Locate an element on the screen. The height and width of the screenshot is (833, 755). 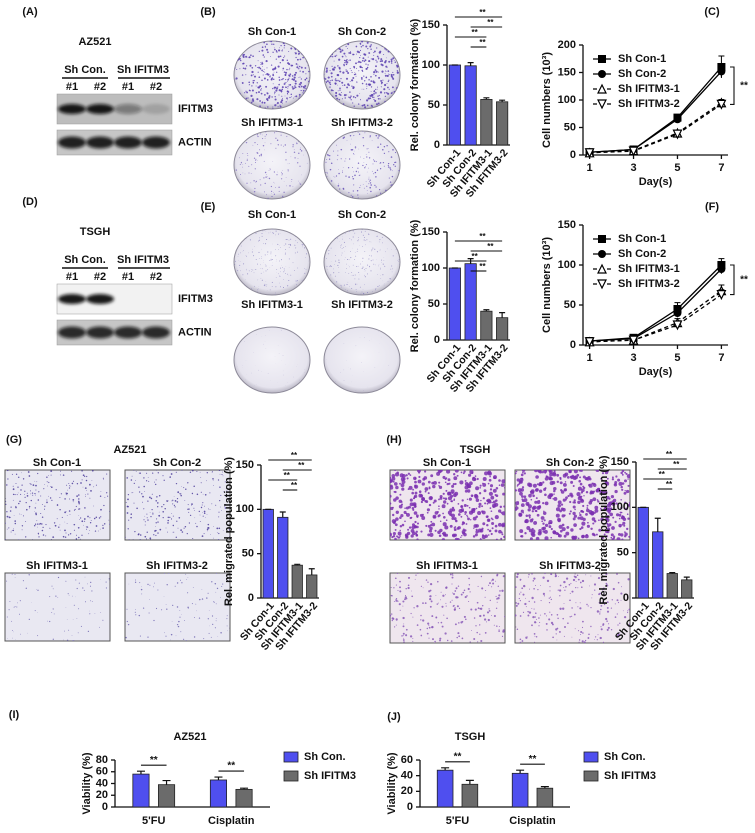
bar is located at coordinates (445, 788).